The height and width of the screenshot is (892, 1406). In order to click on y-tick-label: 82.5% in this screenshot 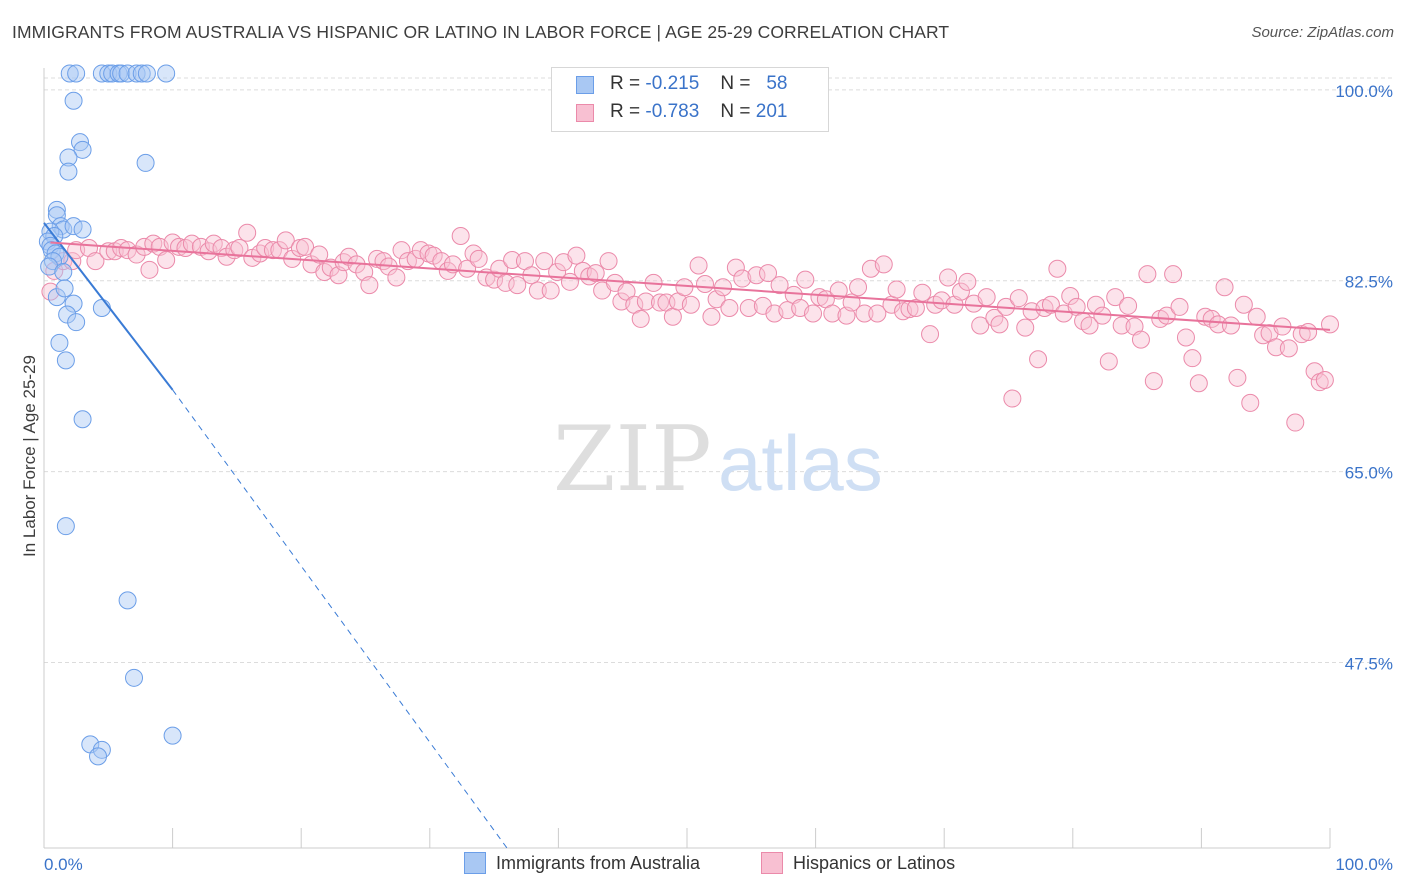, I will do `click(1369, 282)`.